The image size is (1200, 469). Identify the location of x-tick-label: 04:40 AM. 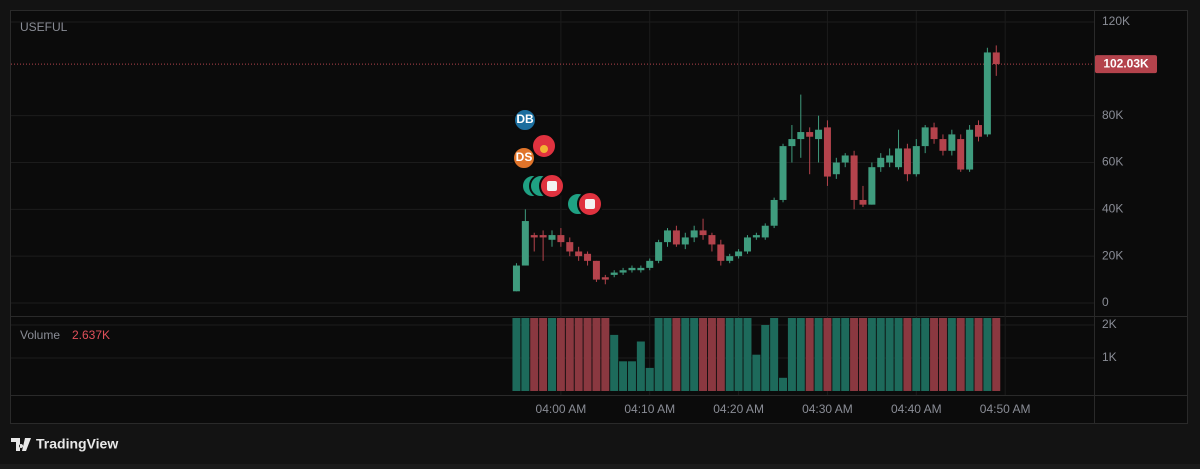
(916, 409).